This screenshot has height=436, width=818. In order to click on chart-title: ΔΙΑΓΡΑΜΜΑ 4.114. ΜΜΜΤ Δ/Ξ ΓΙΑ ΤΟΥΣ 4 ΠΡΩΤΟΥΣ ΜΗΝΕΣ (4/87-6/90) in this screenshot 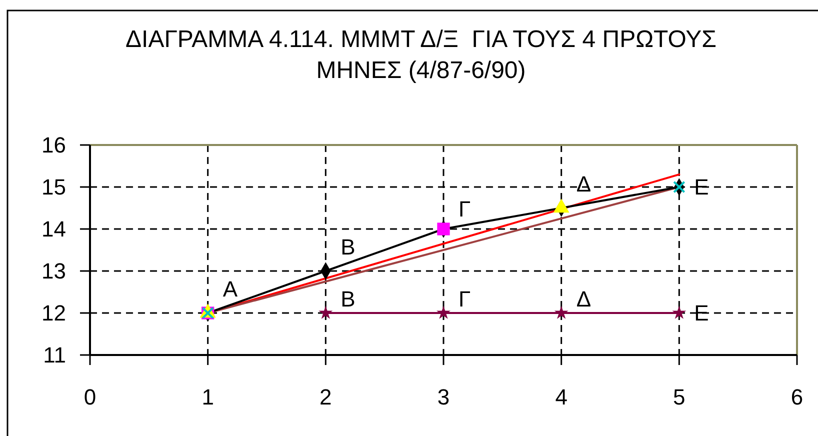, I will do `click(421, 55)`.